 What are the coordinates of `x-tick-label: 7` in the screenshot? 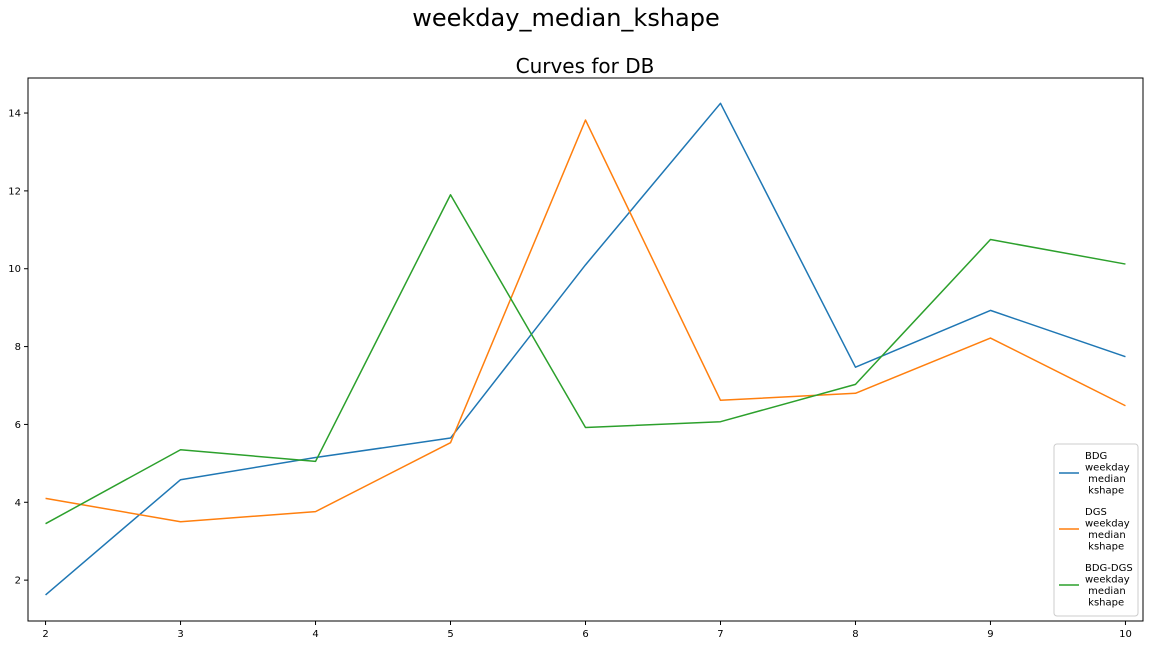 It's located at (720, 634).